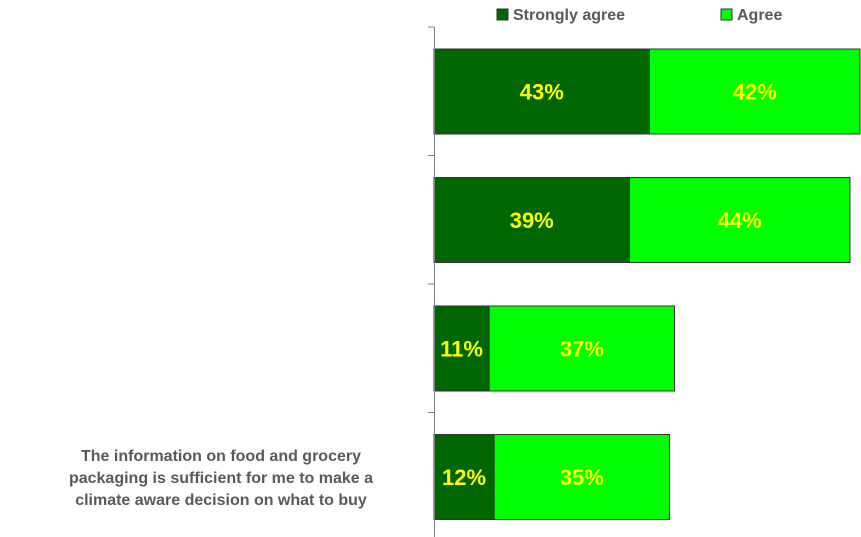  I want to click on legend: Strongly agree Agree, so click(639, 15).